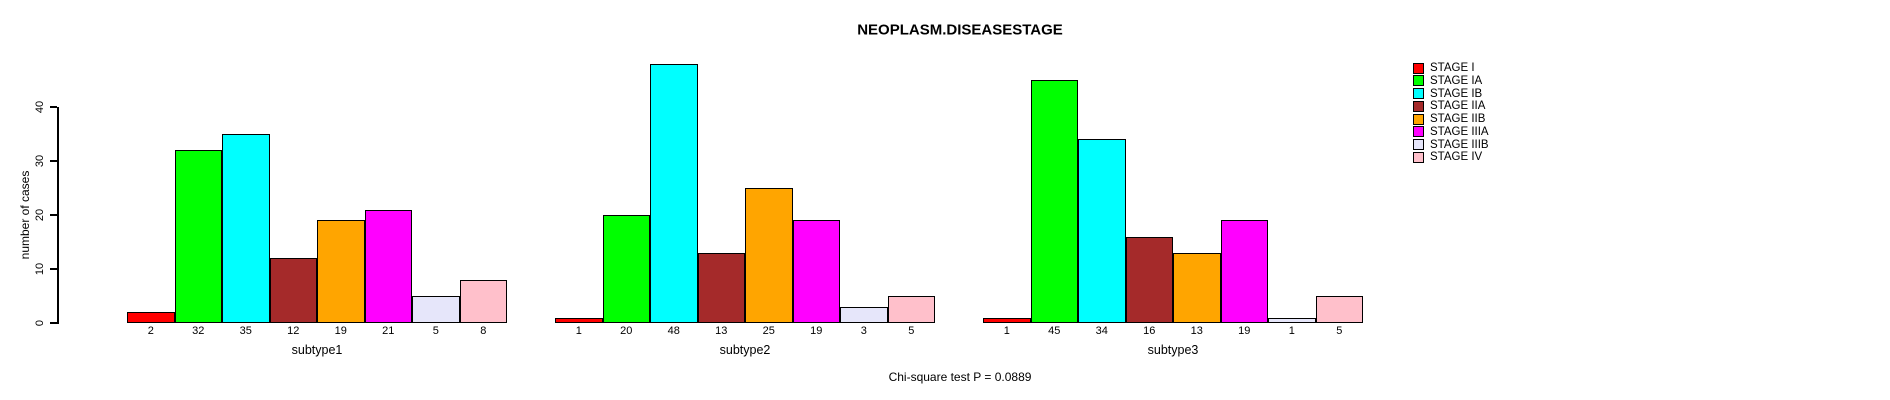  What do you see at coordinates (198, 331) in the screenshot?
I see `bar-value-label: 32` at bounding box center [198, 331].